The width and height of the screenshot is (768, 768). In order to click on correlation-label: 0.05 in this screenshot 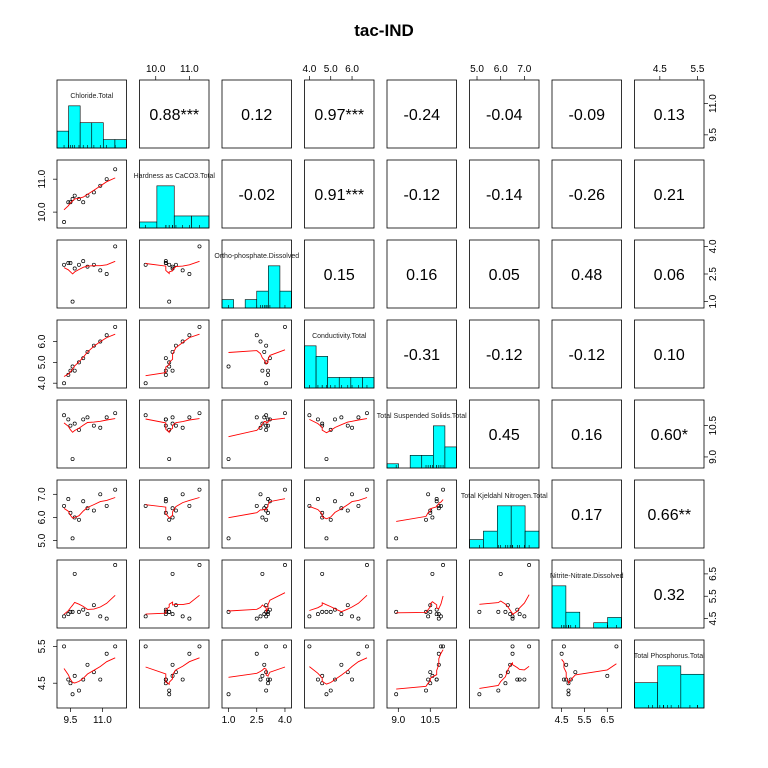, I will do `click(504, 275)`.